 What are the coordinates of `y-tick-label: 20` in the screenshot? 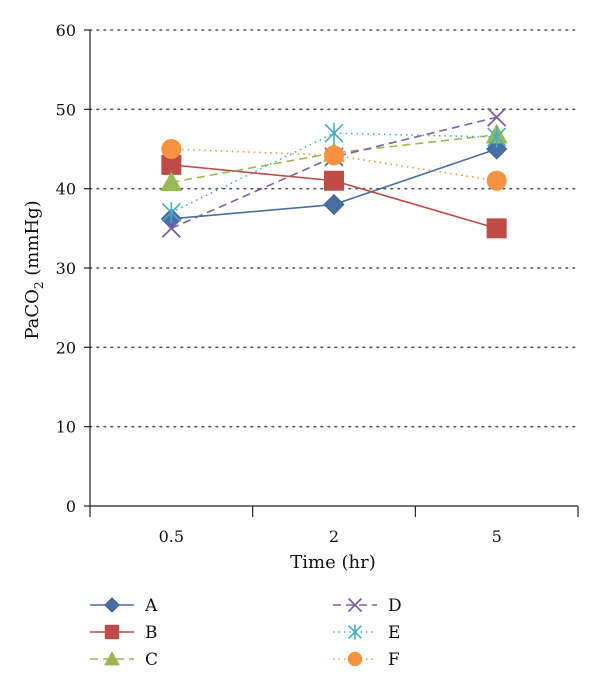 It's located at (66, 347).